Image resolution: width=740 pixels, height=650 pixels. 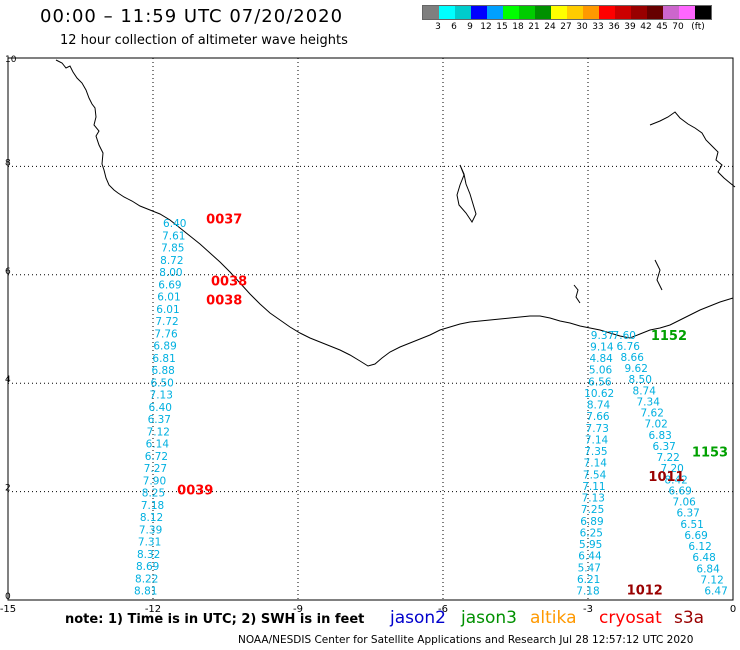 I want to click on wave-height-label: 6.69, so click(x=695, y=536).